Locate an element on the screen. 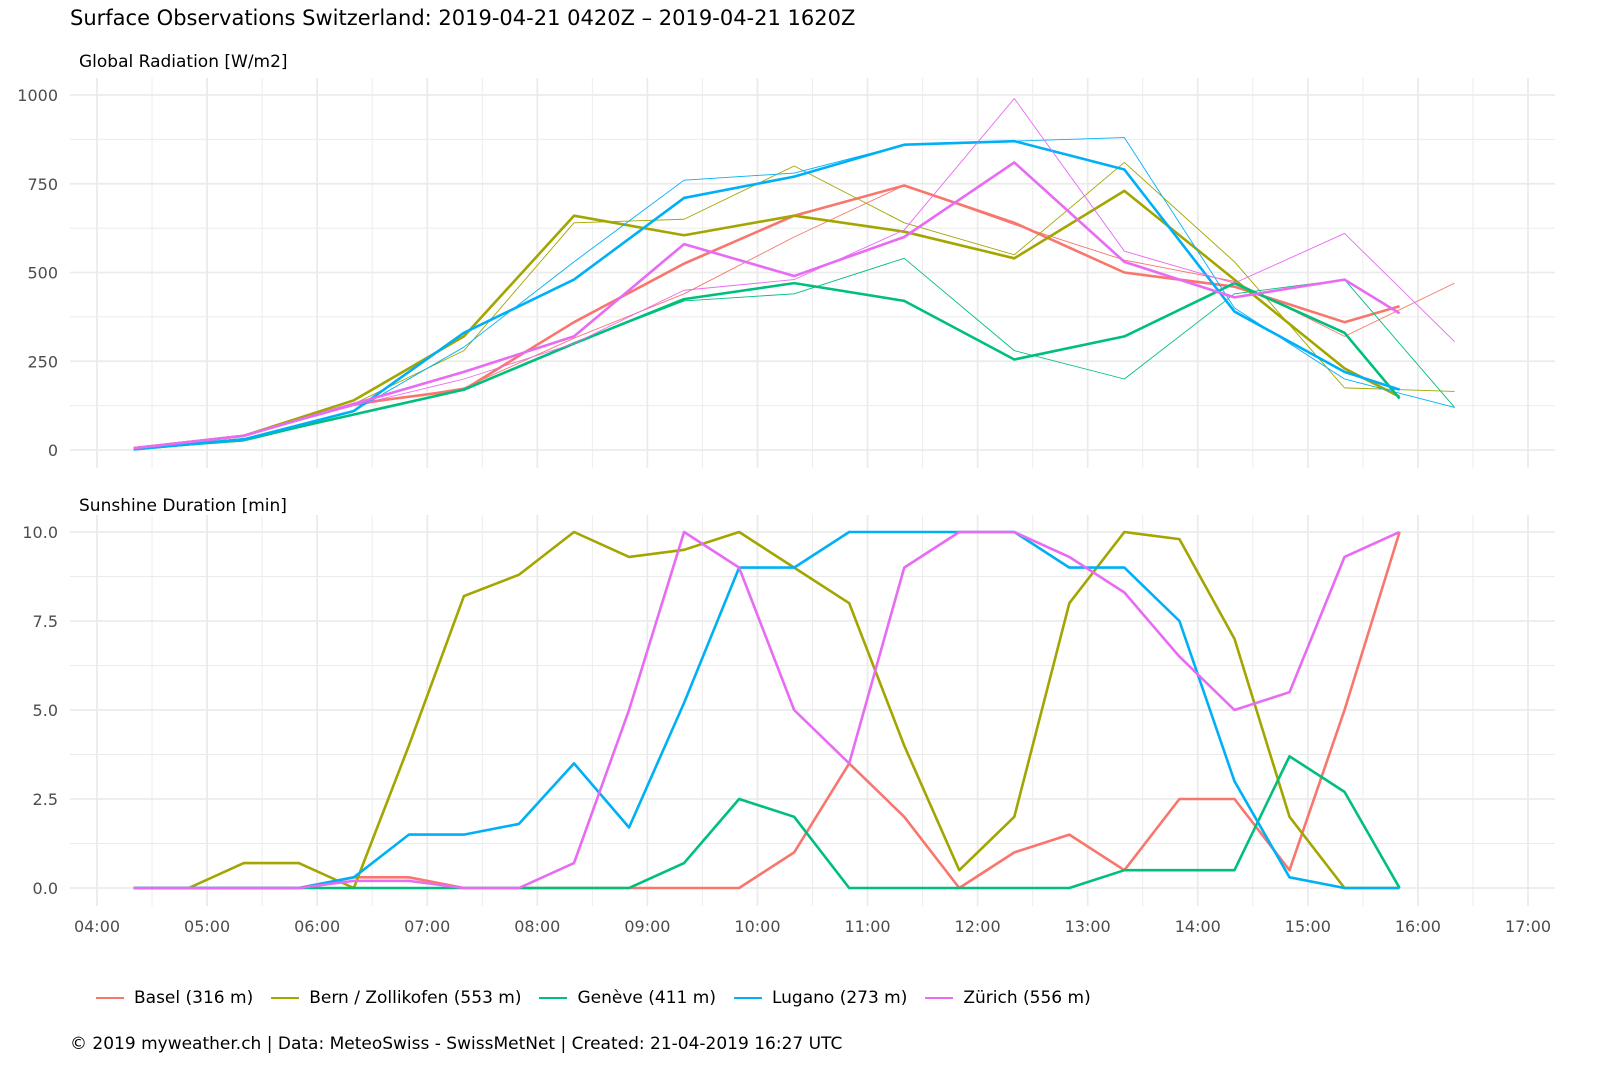  x-tick-label: 11:00 is located at coordinates (867, 926).